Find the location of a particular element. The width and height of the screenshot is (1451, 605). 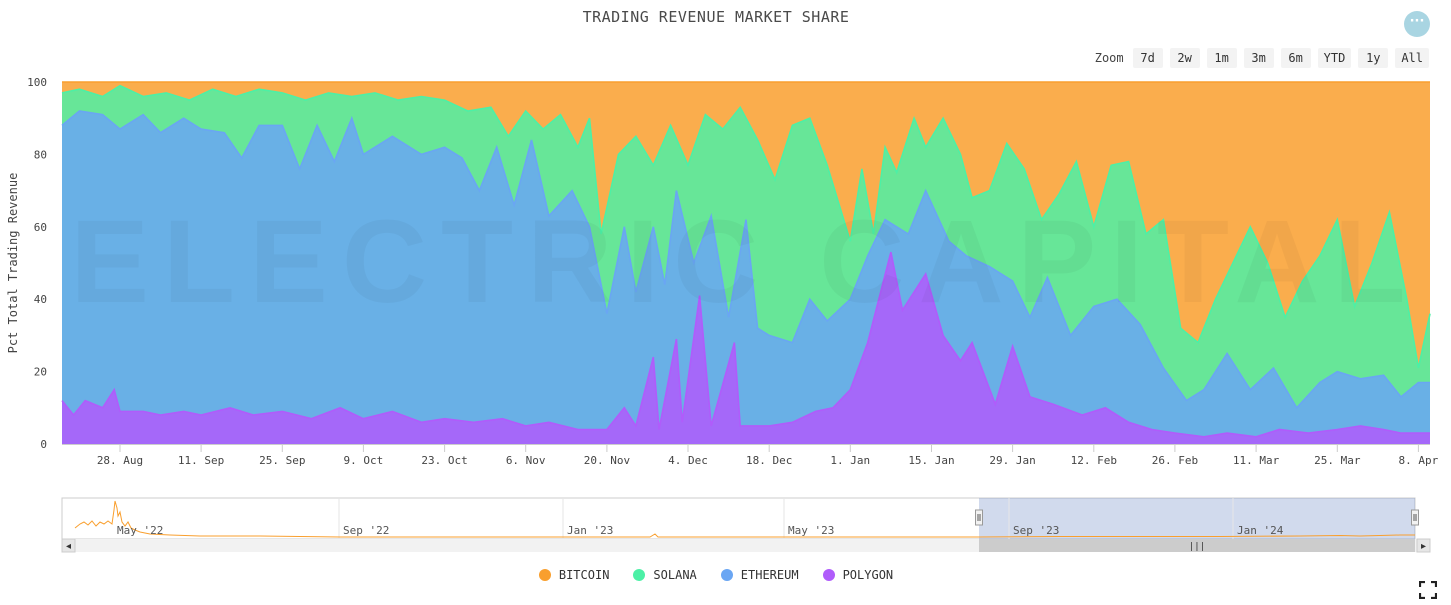

x-tick-label: 9. Oct is located at coordinates (364, 460).